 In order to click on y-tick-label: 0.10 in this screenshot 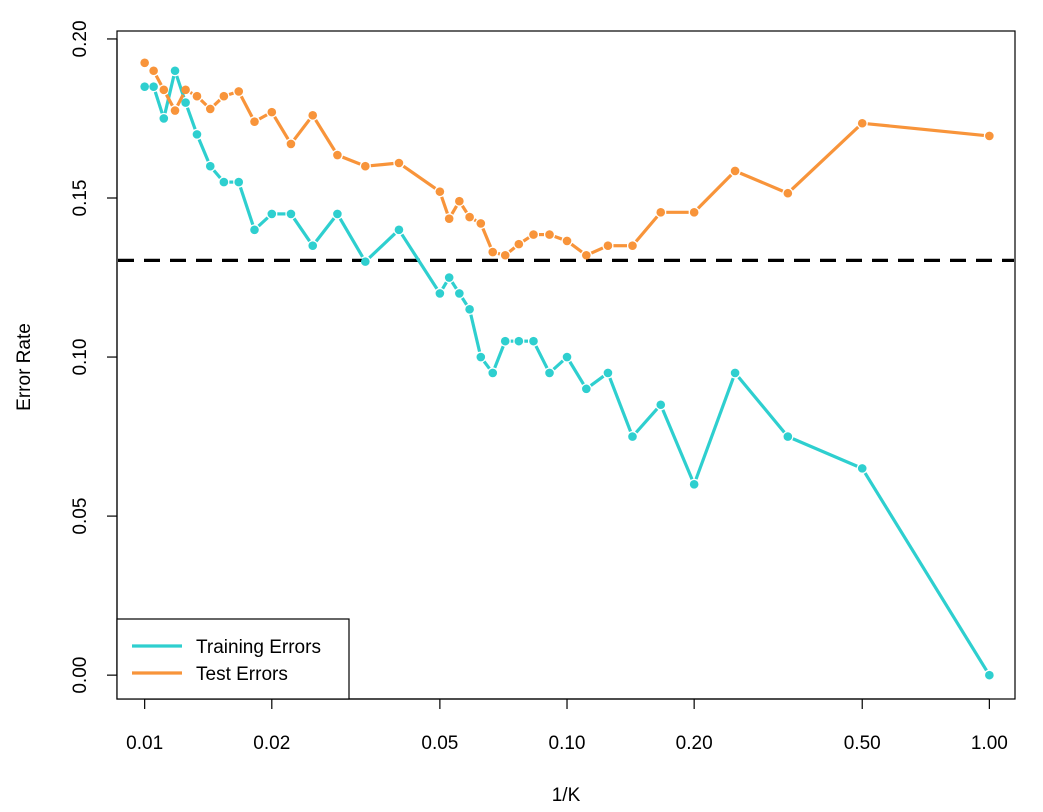, I will do `click(80, 357)`.